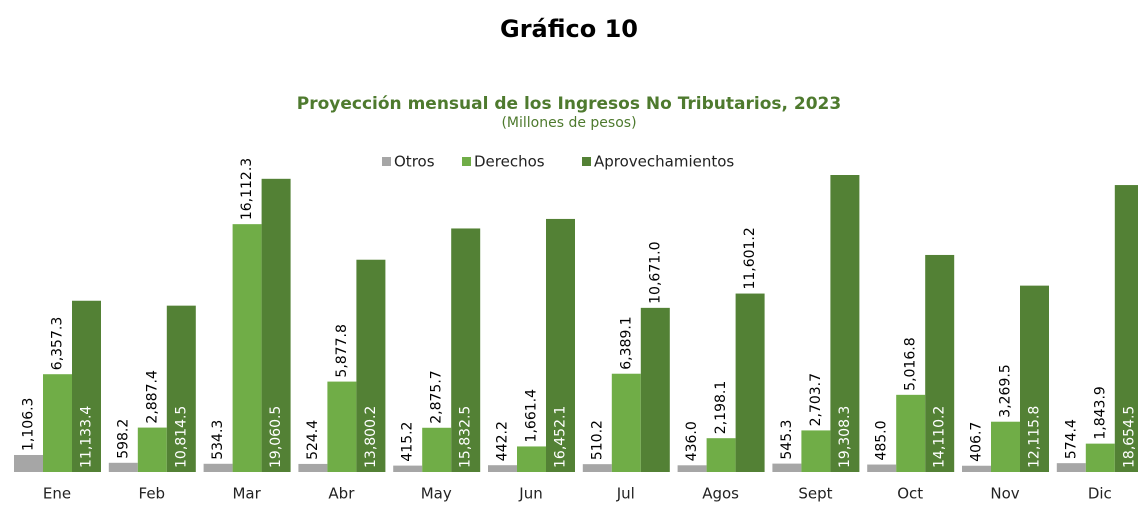  What do you see at coordinates (181, 437) in the screenshot?
I see `value-label: 10,814.5` at bounding box center [181, 437].